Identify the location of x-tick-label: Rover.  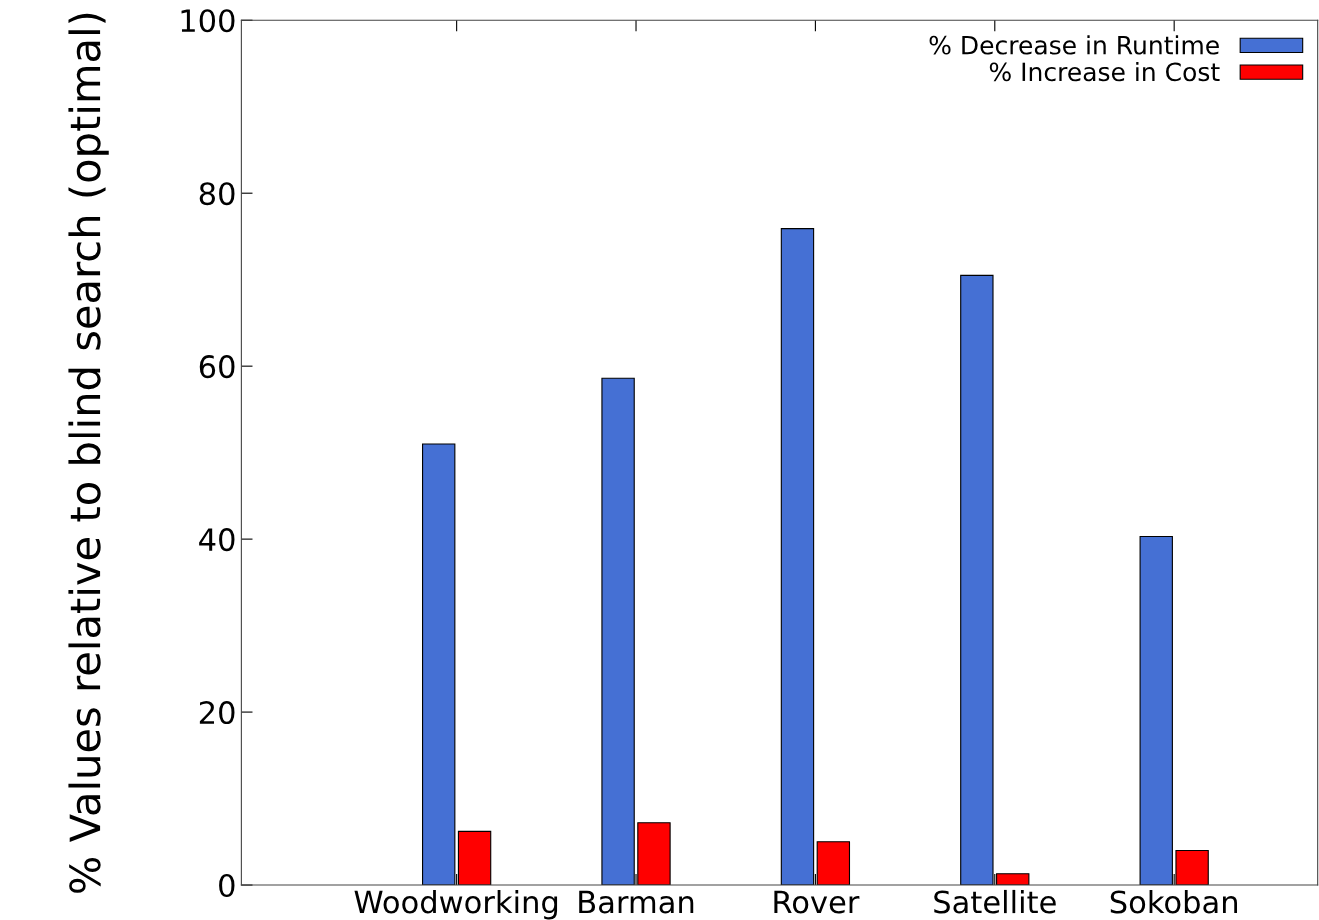
(817, 902).